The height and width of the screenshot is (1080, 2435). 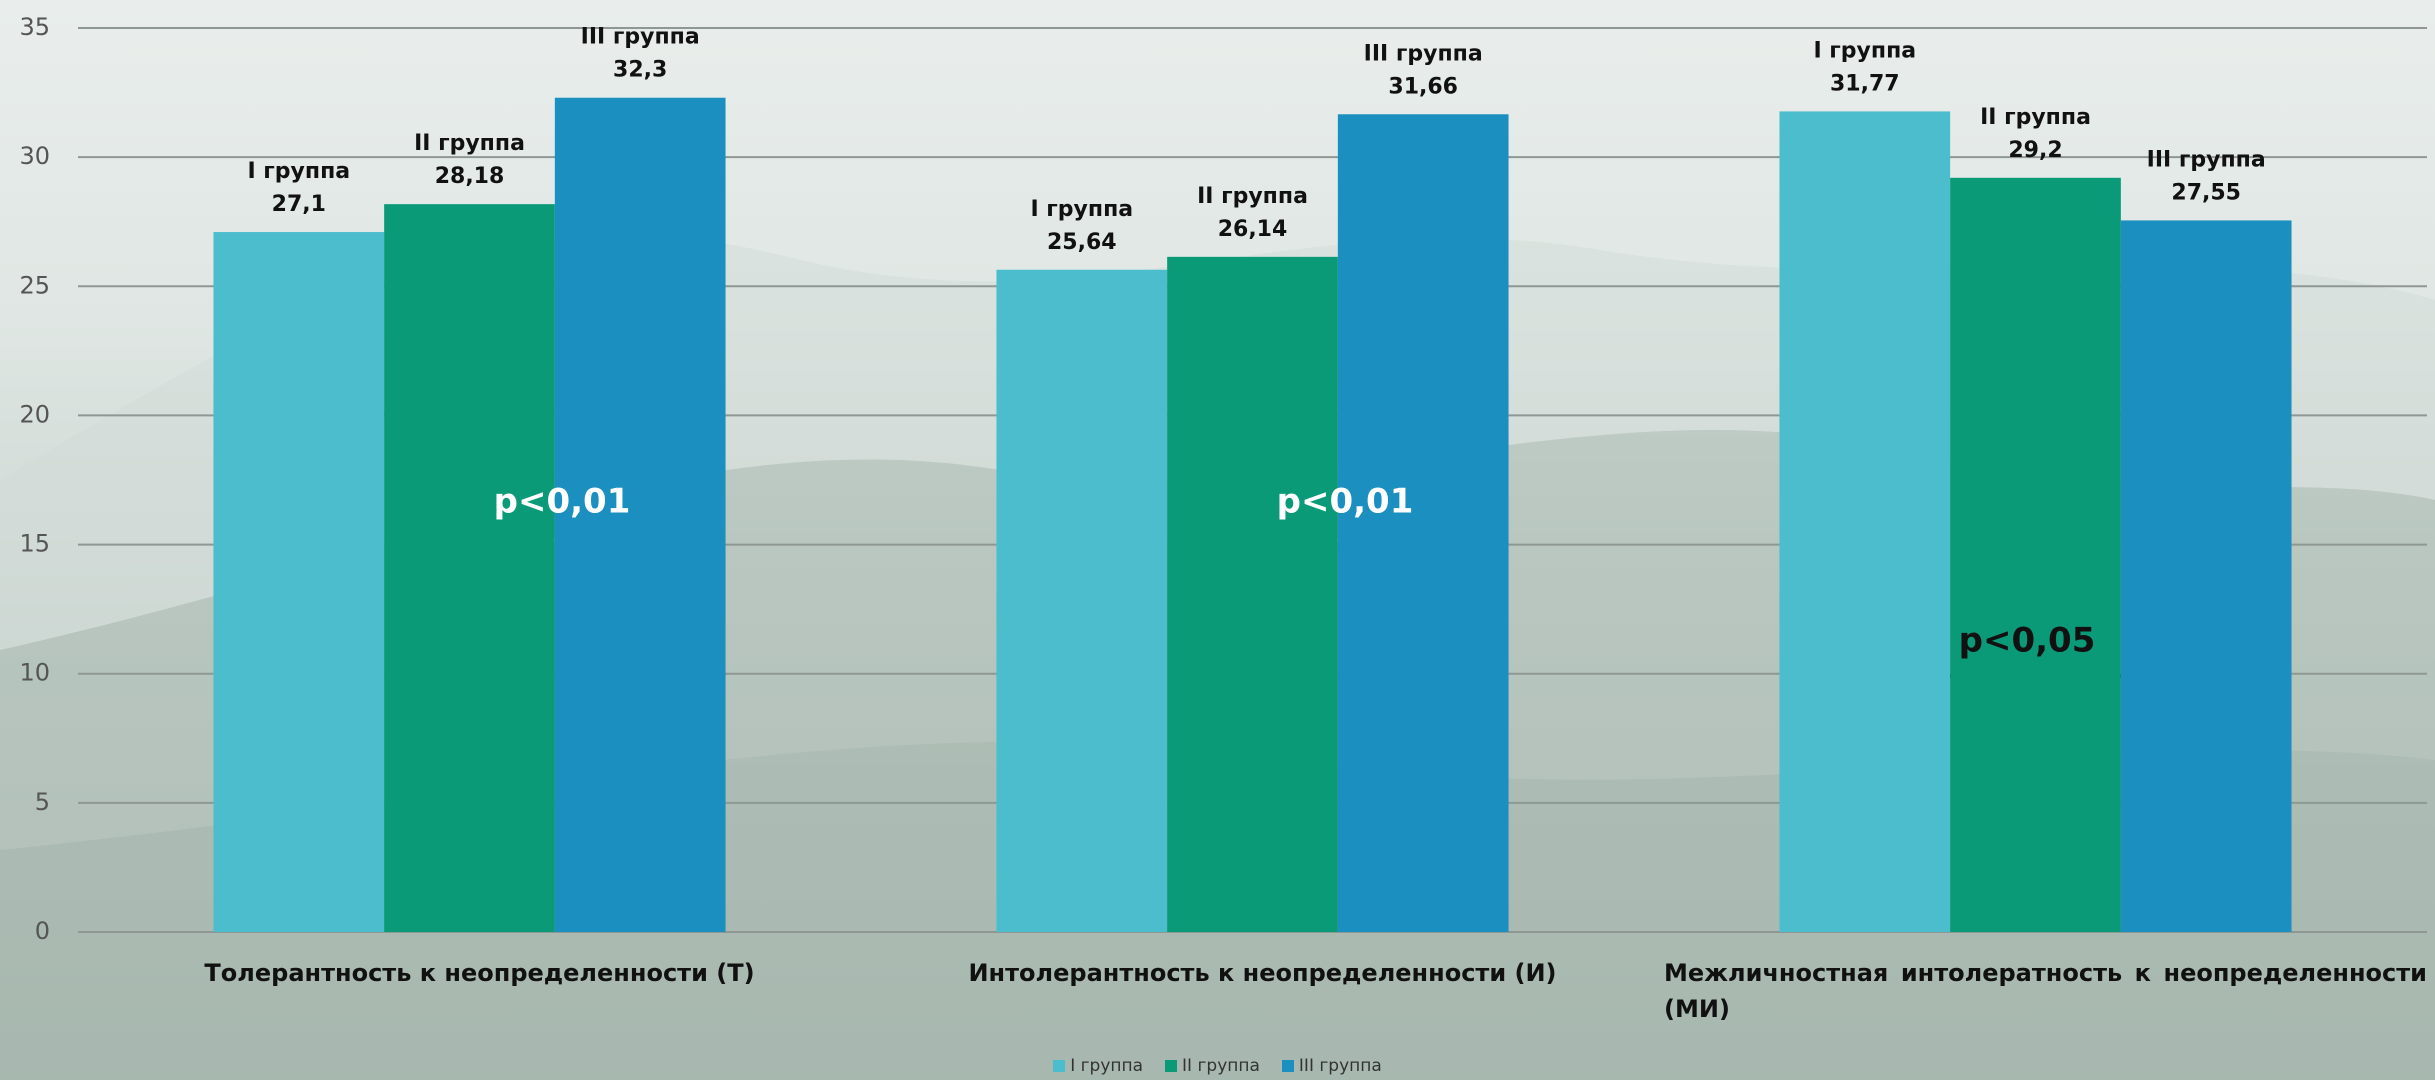 I want to click on data-label: 27,1, so click(x=299, y=204).